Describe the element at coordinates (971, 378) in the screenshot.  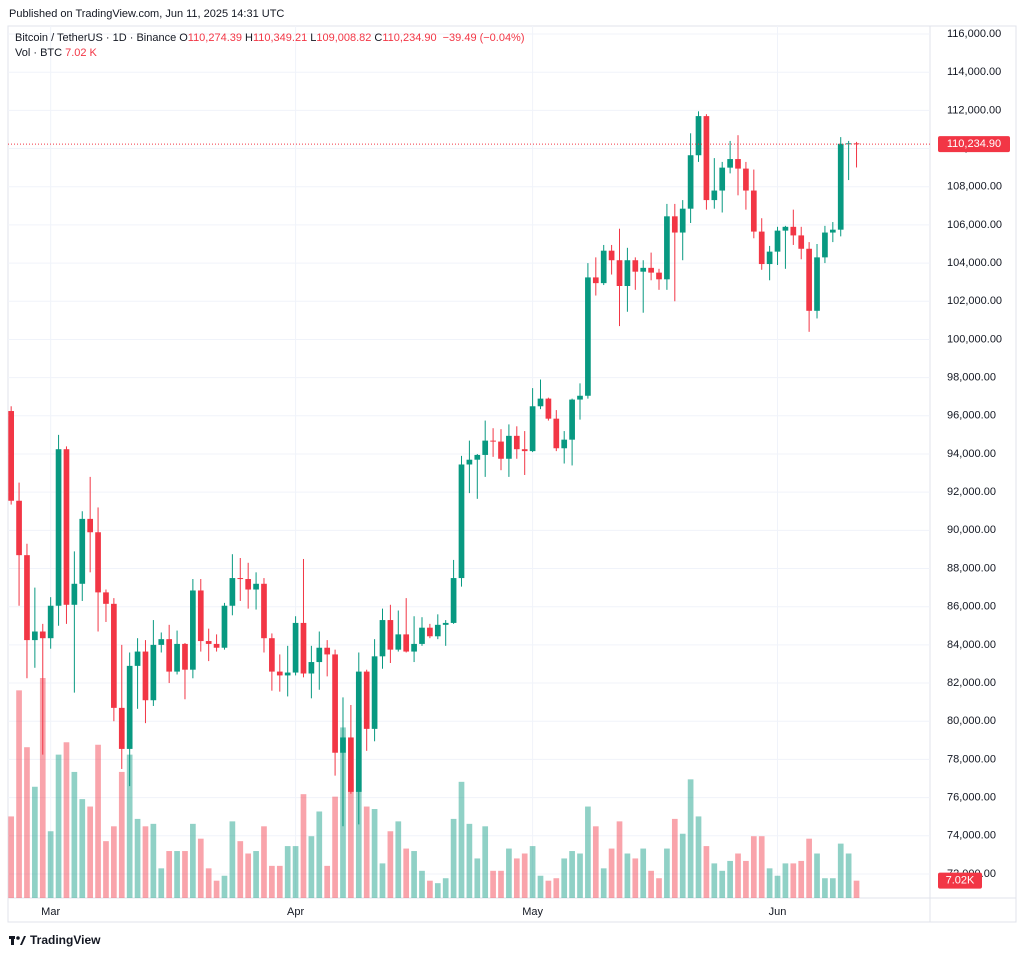
I see `y-tick-label: 98,000.00` at that location.